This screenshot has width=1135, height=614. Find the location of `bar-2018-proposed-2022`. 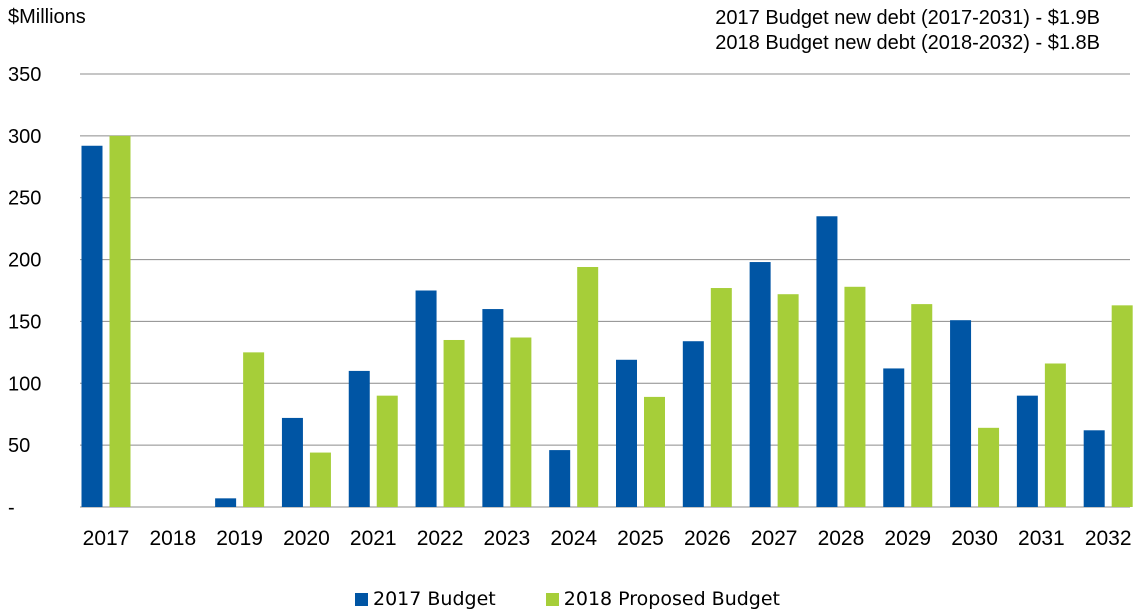

bar-2018-proposed-2022 is located at coordinates (454, 423).